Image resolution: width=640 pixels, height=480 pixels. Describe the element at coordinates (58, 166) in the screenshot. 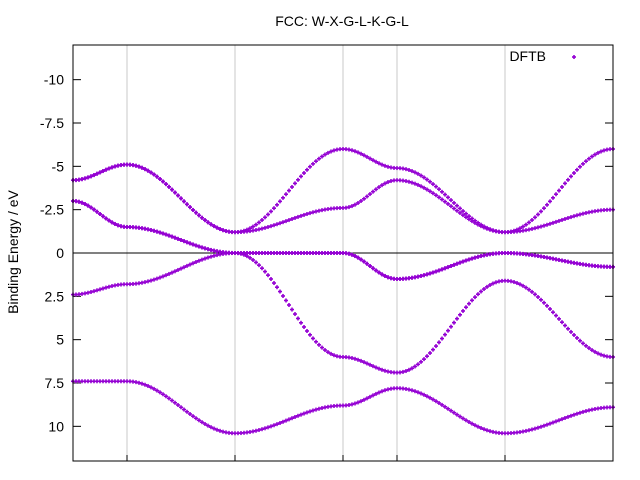

I see `y-tick-label-2: -5` at that location.